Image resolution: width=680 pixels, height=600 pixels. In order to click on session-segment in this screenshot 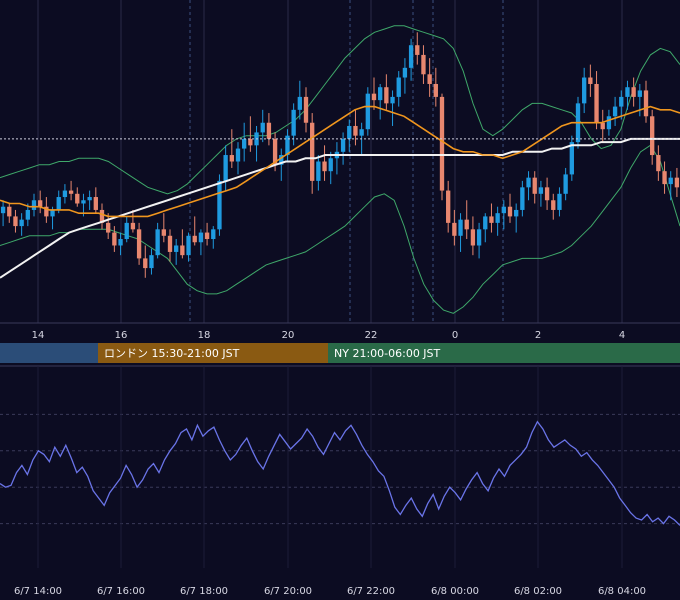, I will do `click(213, 353)`.